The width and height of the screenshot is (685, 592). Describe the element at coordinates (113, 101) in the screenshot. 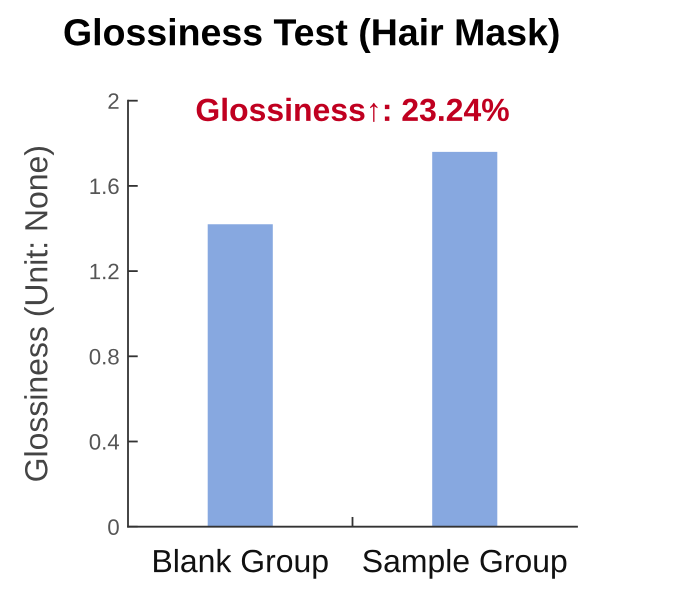

I see `y-tick-label: 2` at that location.